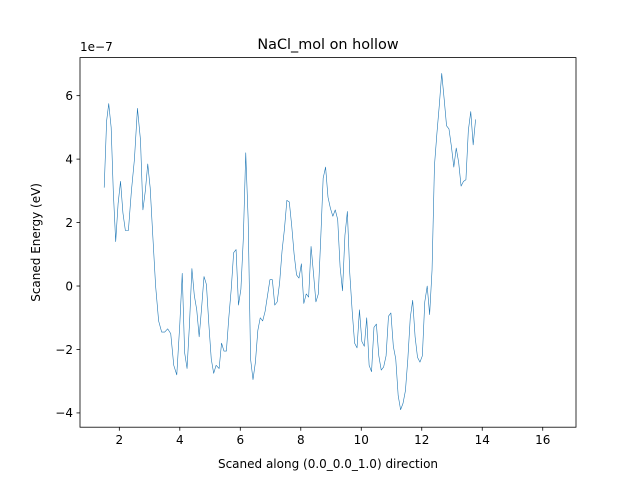 This screenshot has height=480, width=640. What do you see at coordinates (180, 440) in the screenshot?
I see `x-tick-label: 4` at bounding box center [180, 440].